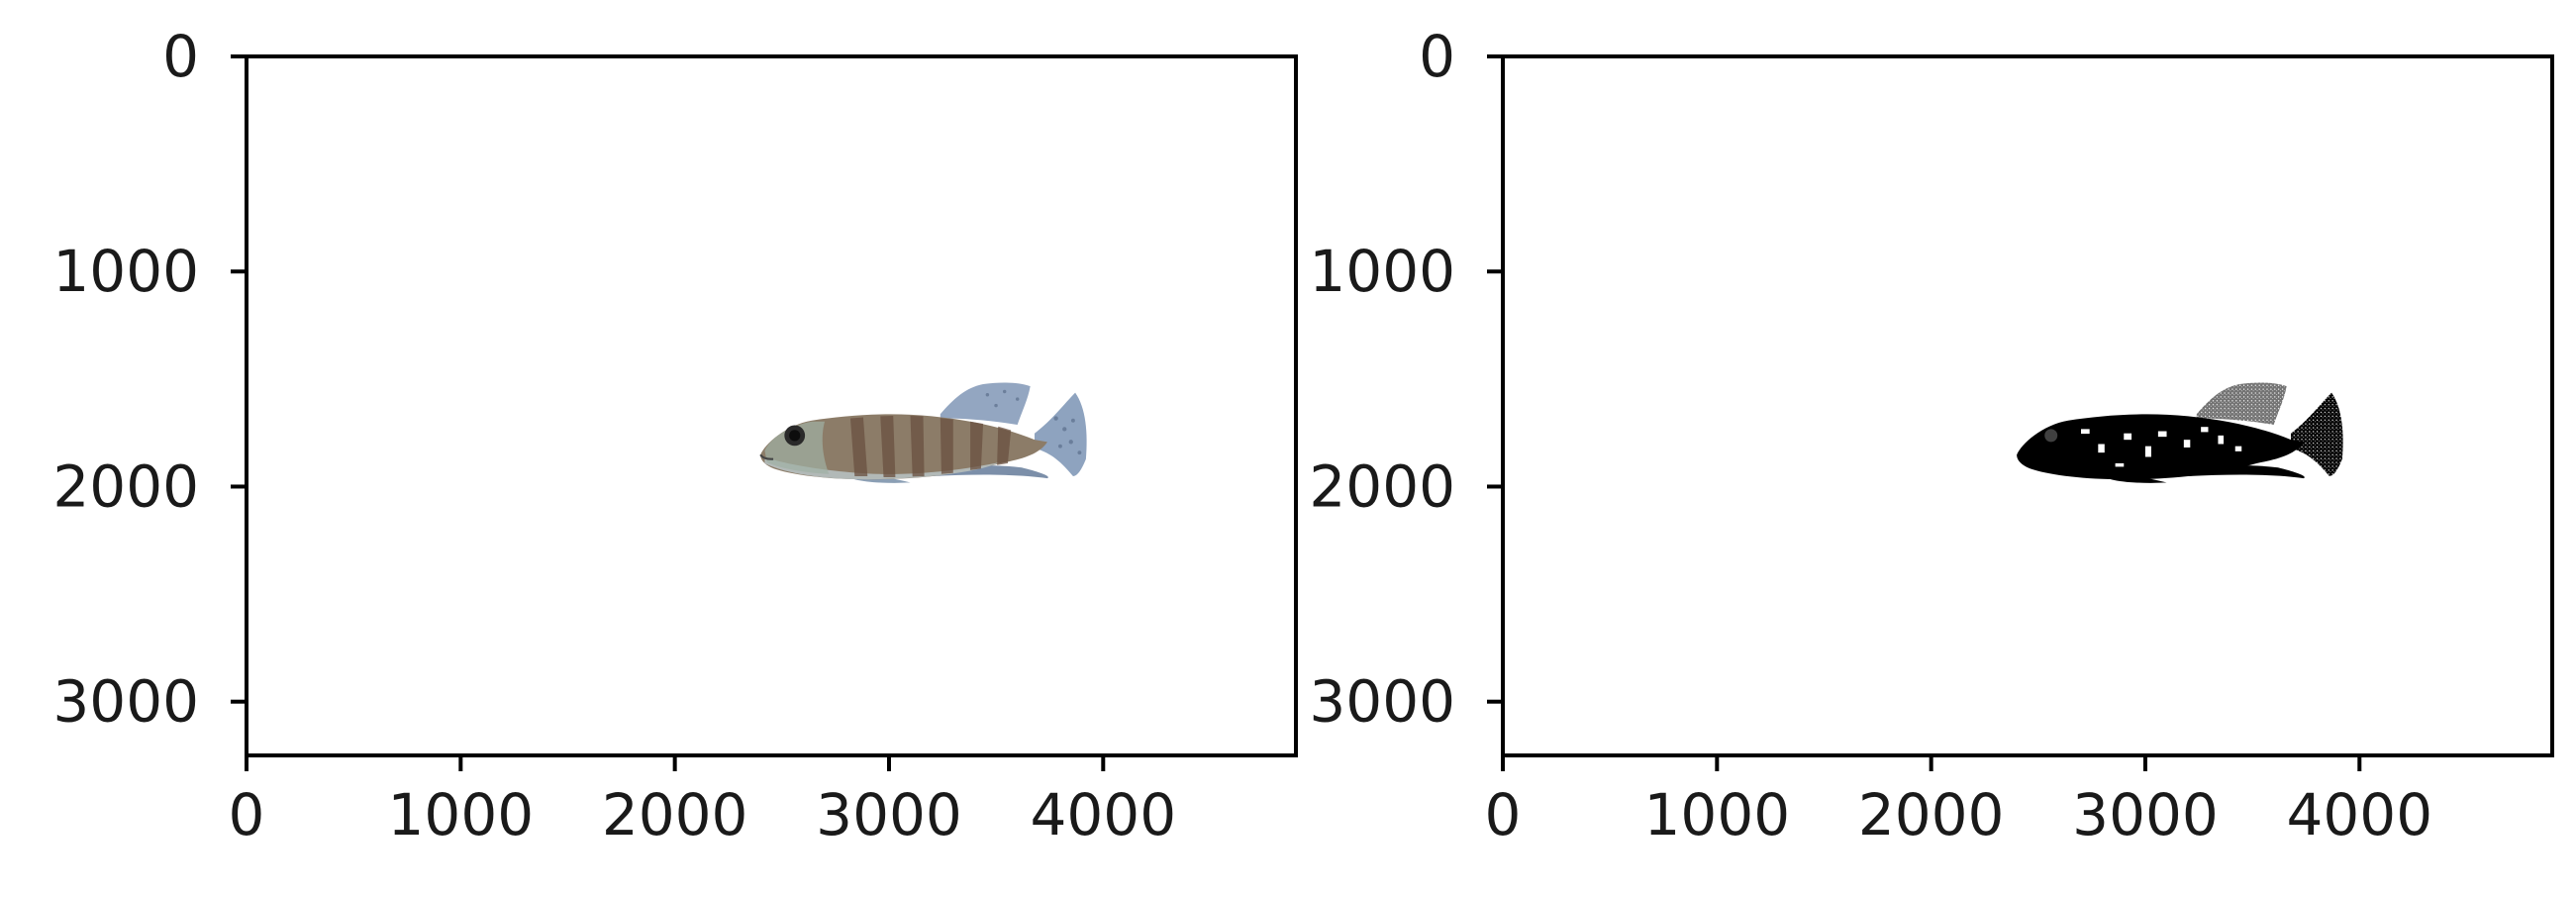  Describe the element at coordinates (2180, 432) in the screenshot. I see `fish-mask` at that location.